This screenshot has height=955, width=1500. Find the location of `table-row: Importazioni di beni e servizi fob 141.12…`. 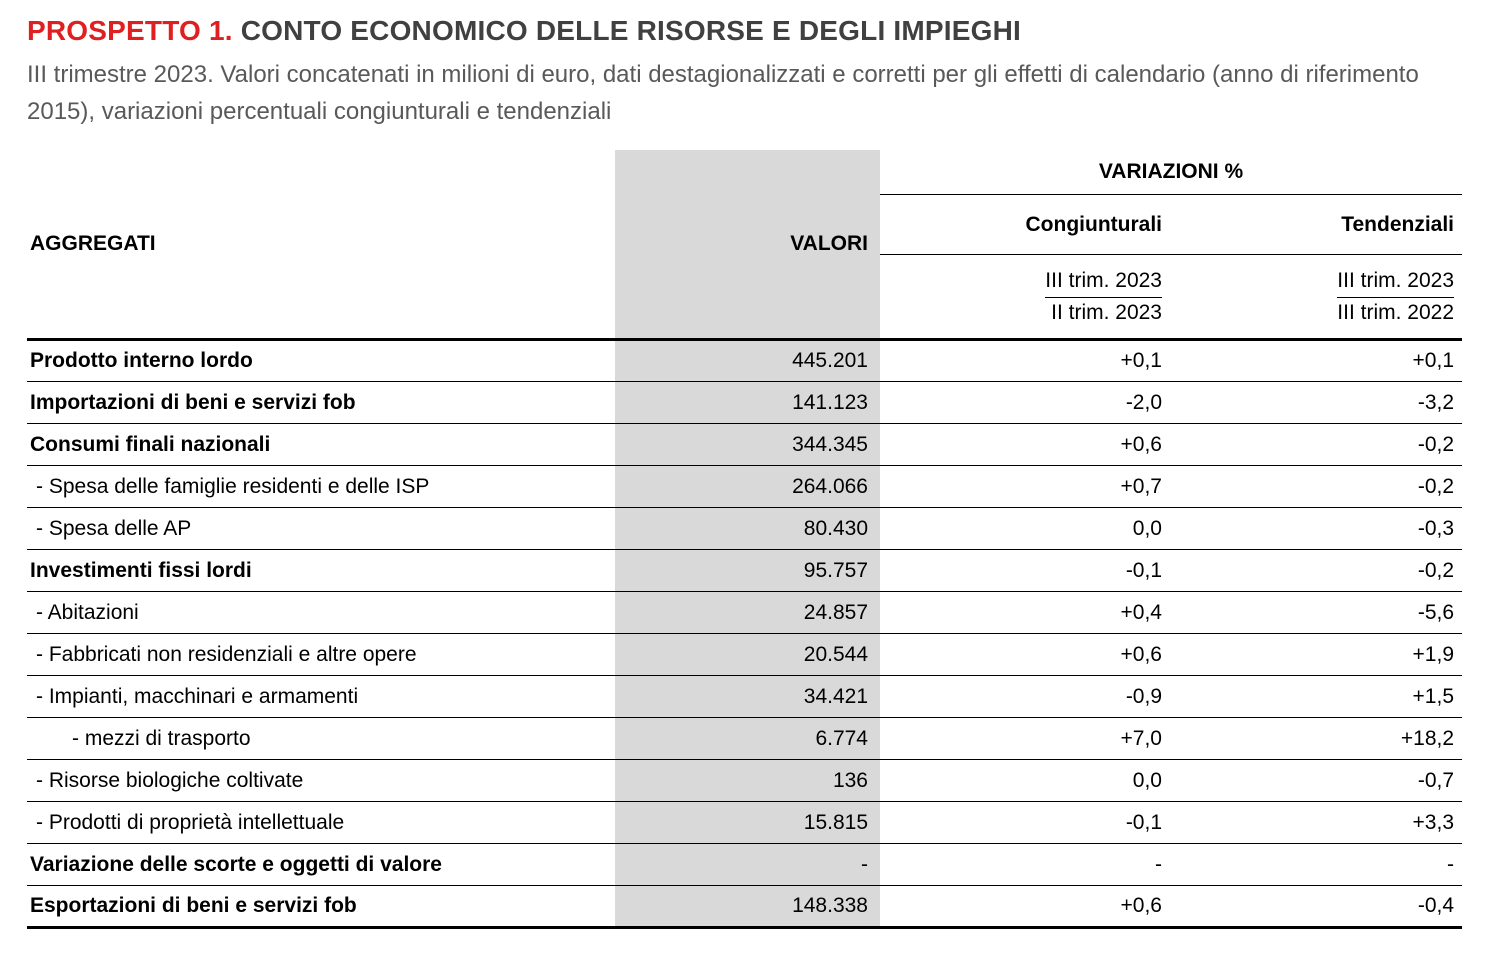

table-row: Importazioni di beni e servizi fob 141.12… is located at coordinates (745, 403).